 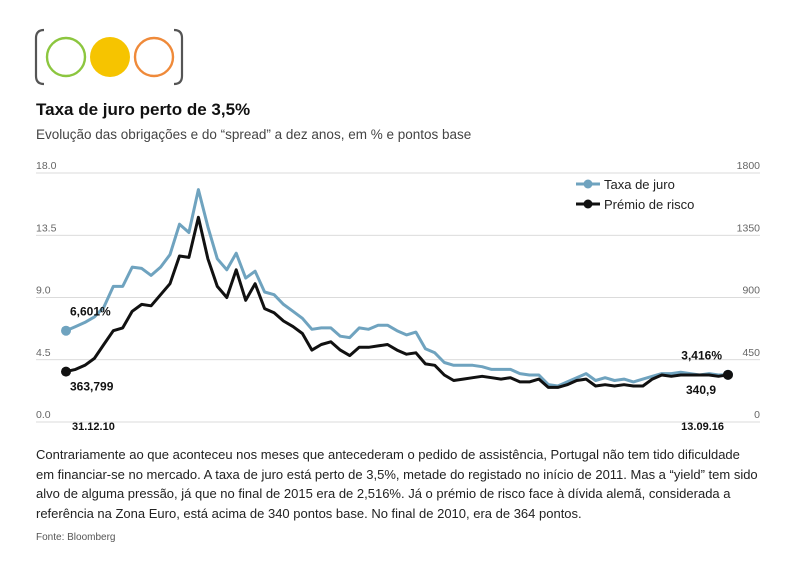 I want to click on data-label: 6,601%, so click(x=90, y=312).